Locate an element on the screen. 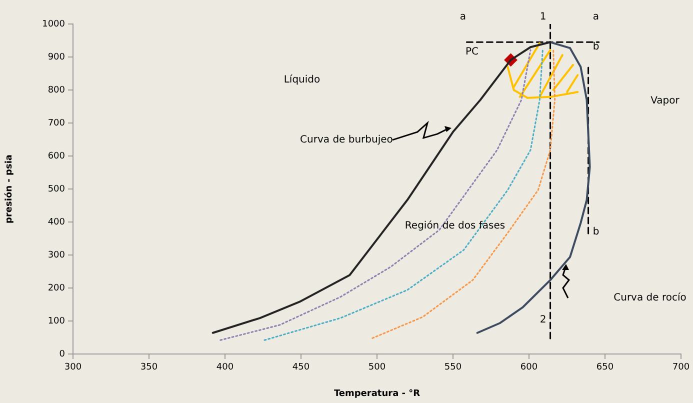 Image resolution: width=693 pixels, height=403 pixels. y-axis-title: presión - psia is located at coordinates (9, 189).